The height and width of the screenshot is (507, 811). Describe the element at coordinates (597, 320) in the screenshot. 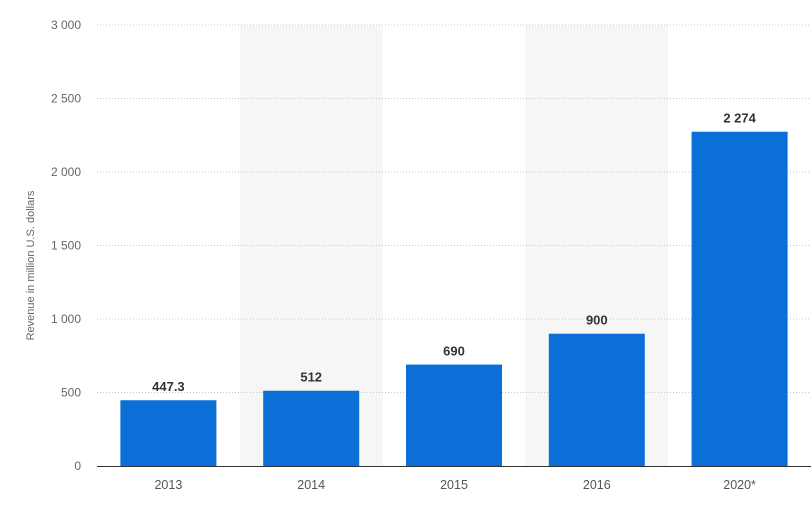

I see `data-label-2016: 900` at that location.